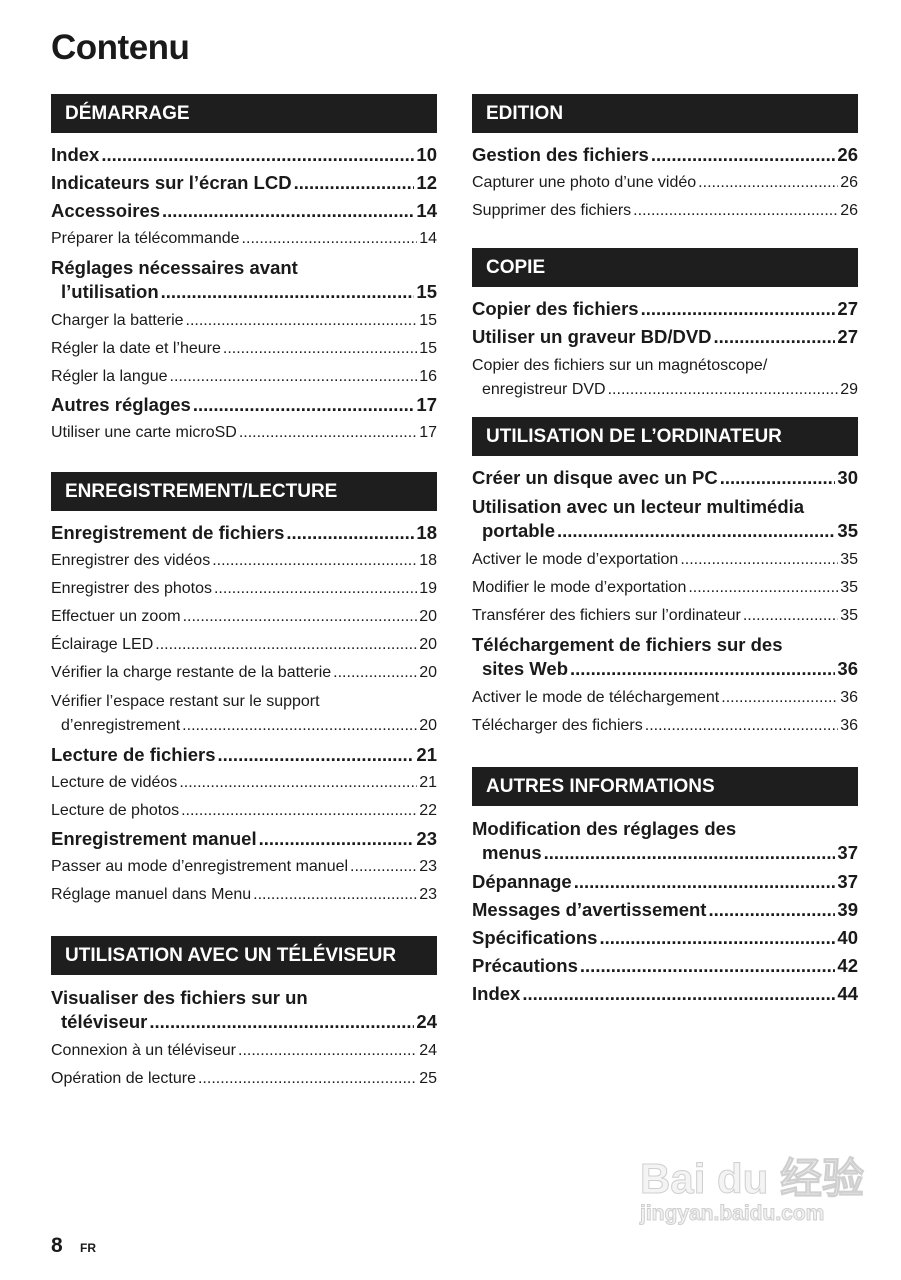  What do you see at coordinates (426, 754) in the screenshot?
I see `toc-entry-page: 21` at bounding box center [426, 754].